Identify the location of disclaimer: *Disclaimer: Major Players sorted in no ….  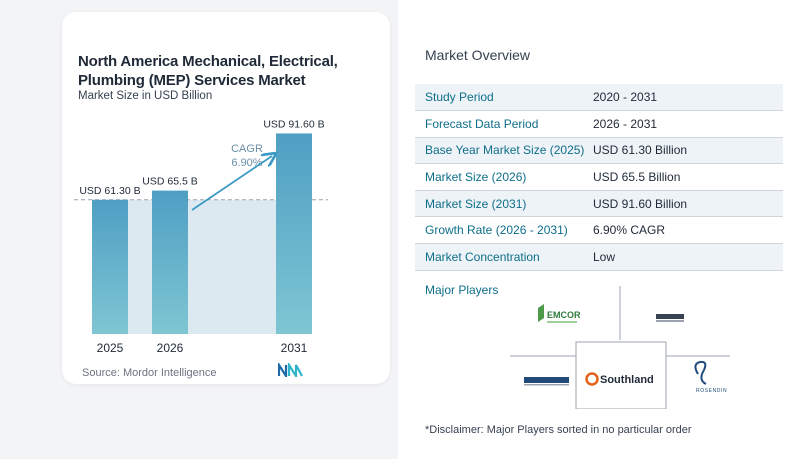
(558, 430).